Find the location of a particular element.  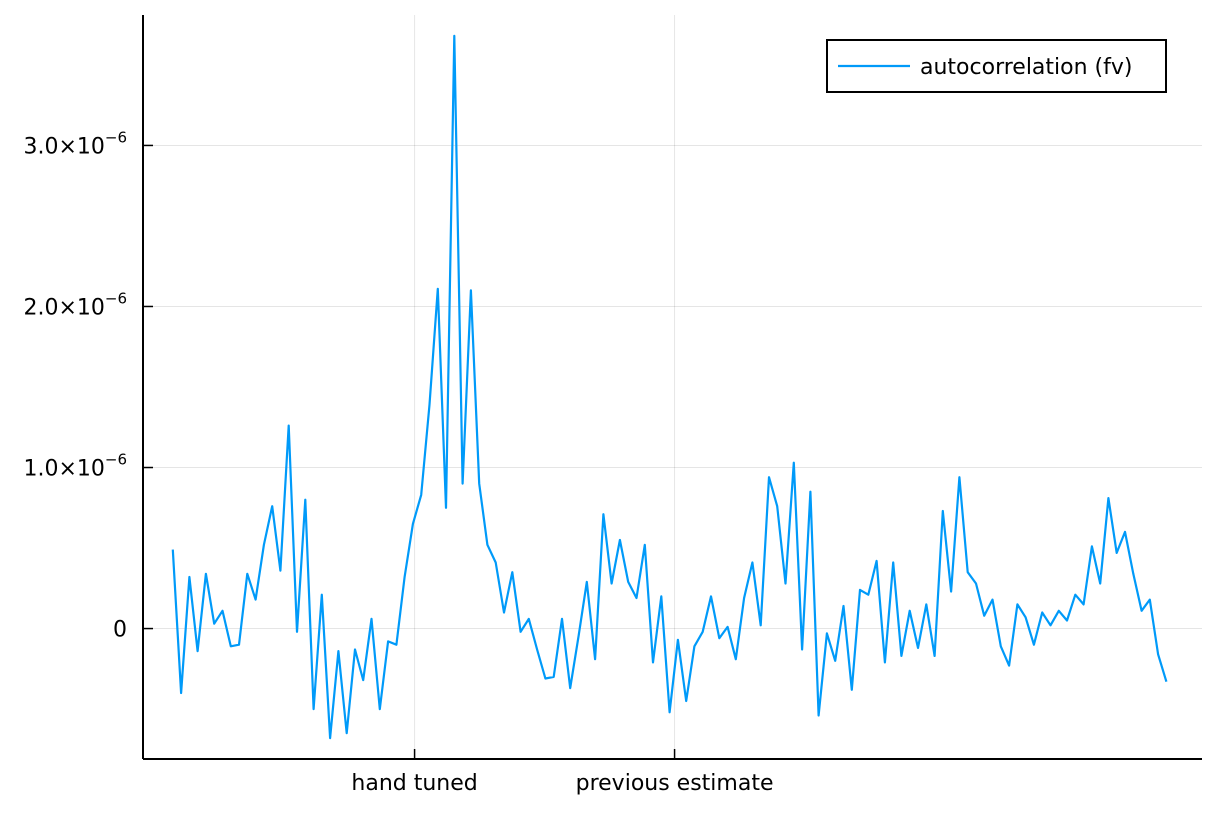

y-tick-label: 0 is located at coordinates (120, 630).